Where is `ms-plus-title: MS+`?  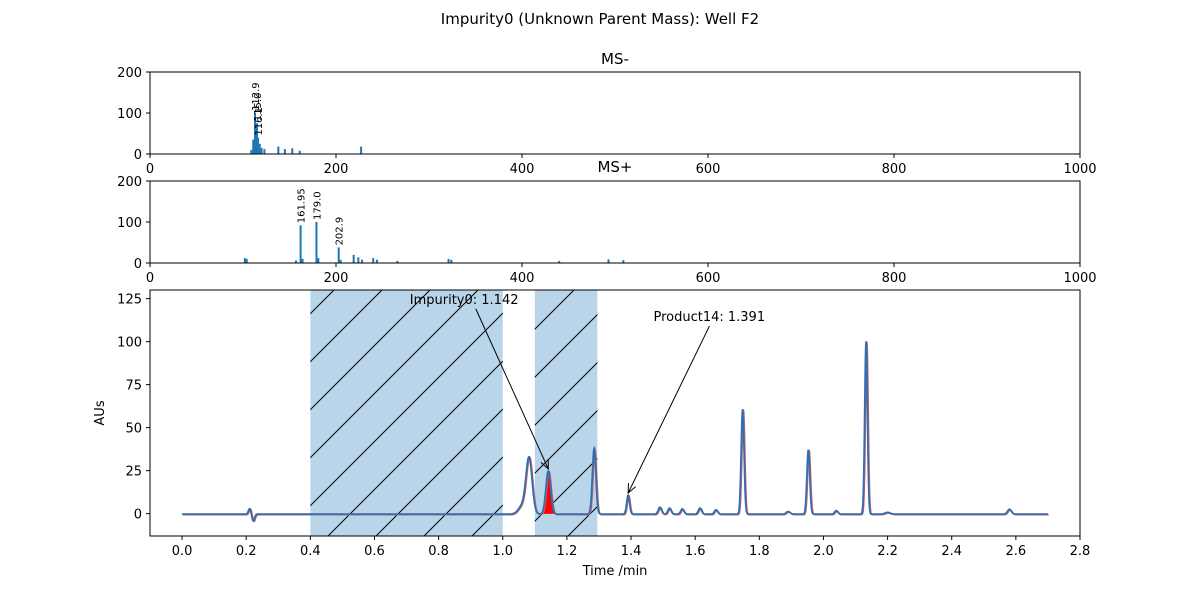
ms-plus-title: MS+ is located at coordinates (614, 167).